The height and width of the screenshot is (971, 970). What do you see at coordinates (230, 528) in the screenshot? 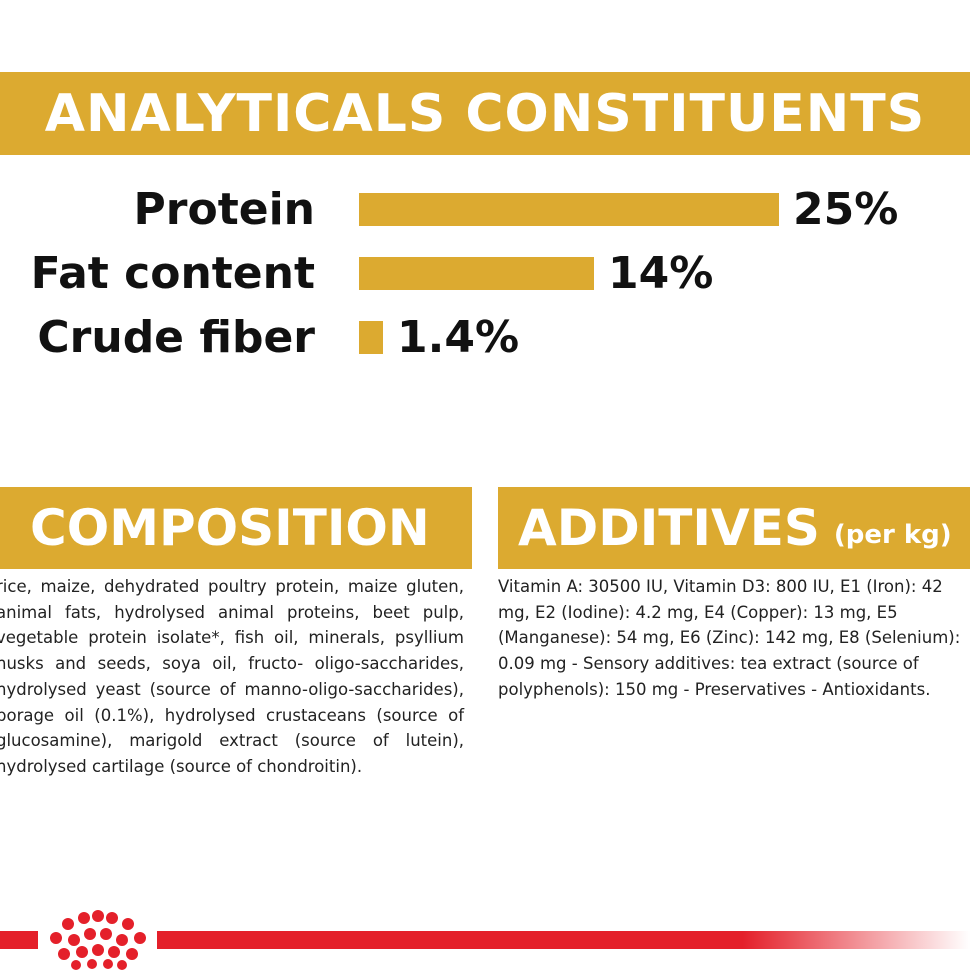
I see `composition-title: COMPOSITION` at bounding box center [230, 528].